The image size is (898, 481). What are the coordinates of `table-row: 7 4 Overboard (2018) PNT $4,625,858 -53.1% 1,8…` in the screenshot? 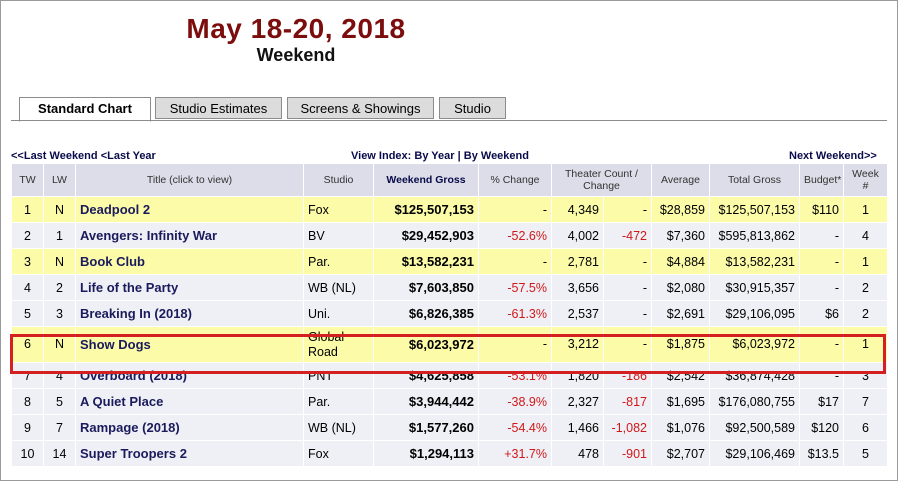 It's located at (449, 375).